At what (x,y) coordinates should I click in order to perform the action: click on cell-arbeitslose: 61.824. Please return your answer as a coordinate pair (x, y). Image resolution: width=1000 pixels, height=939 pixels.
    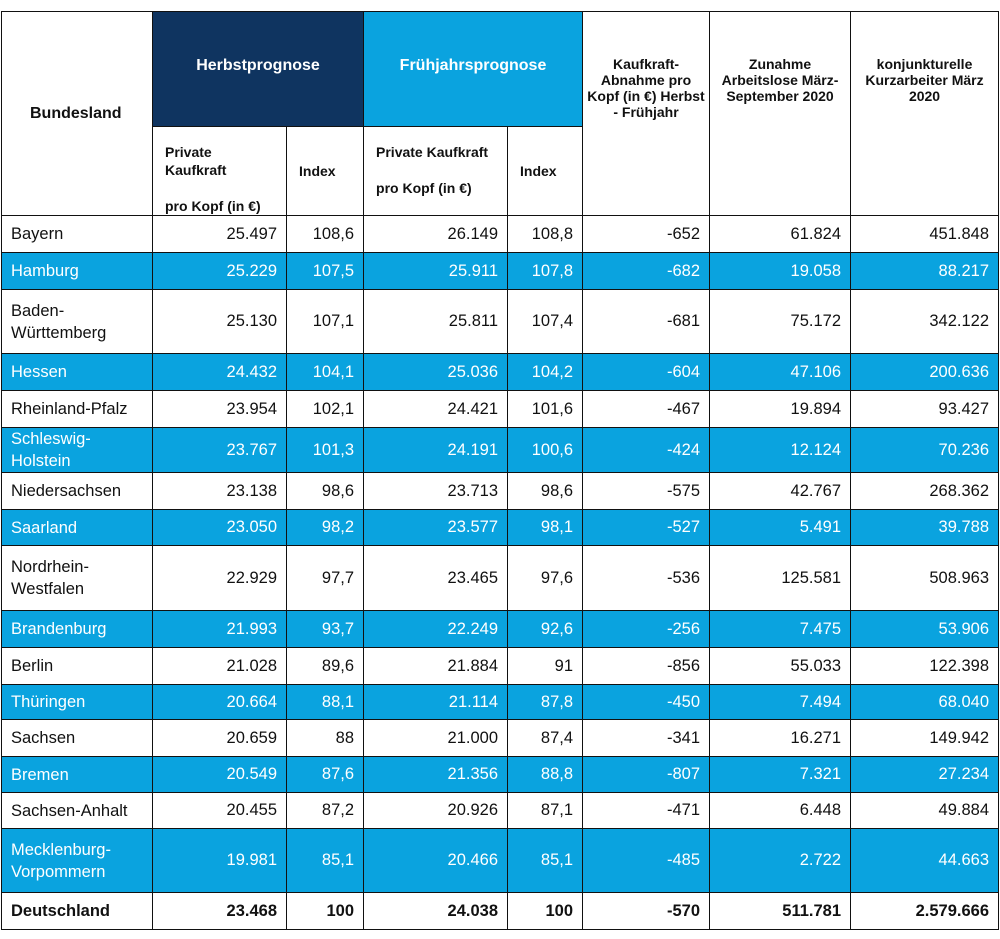
    Looking at the image, I should click on (780, 234).